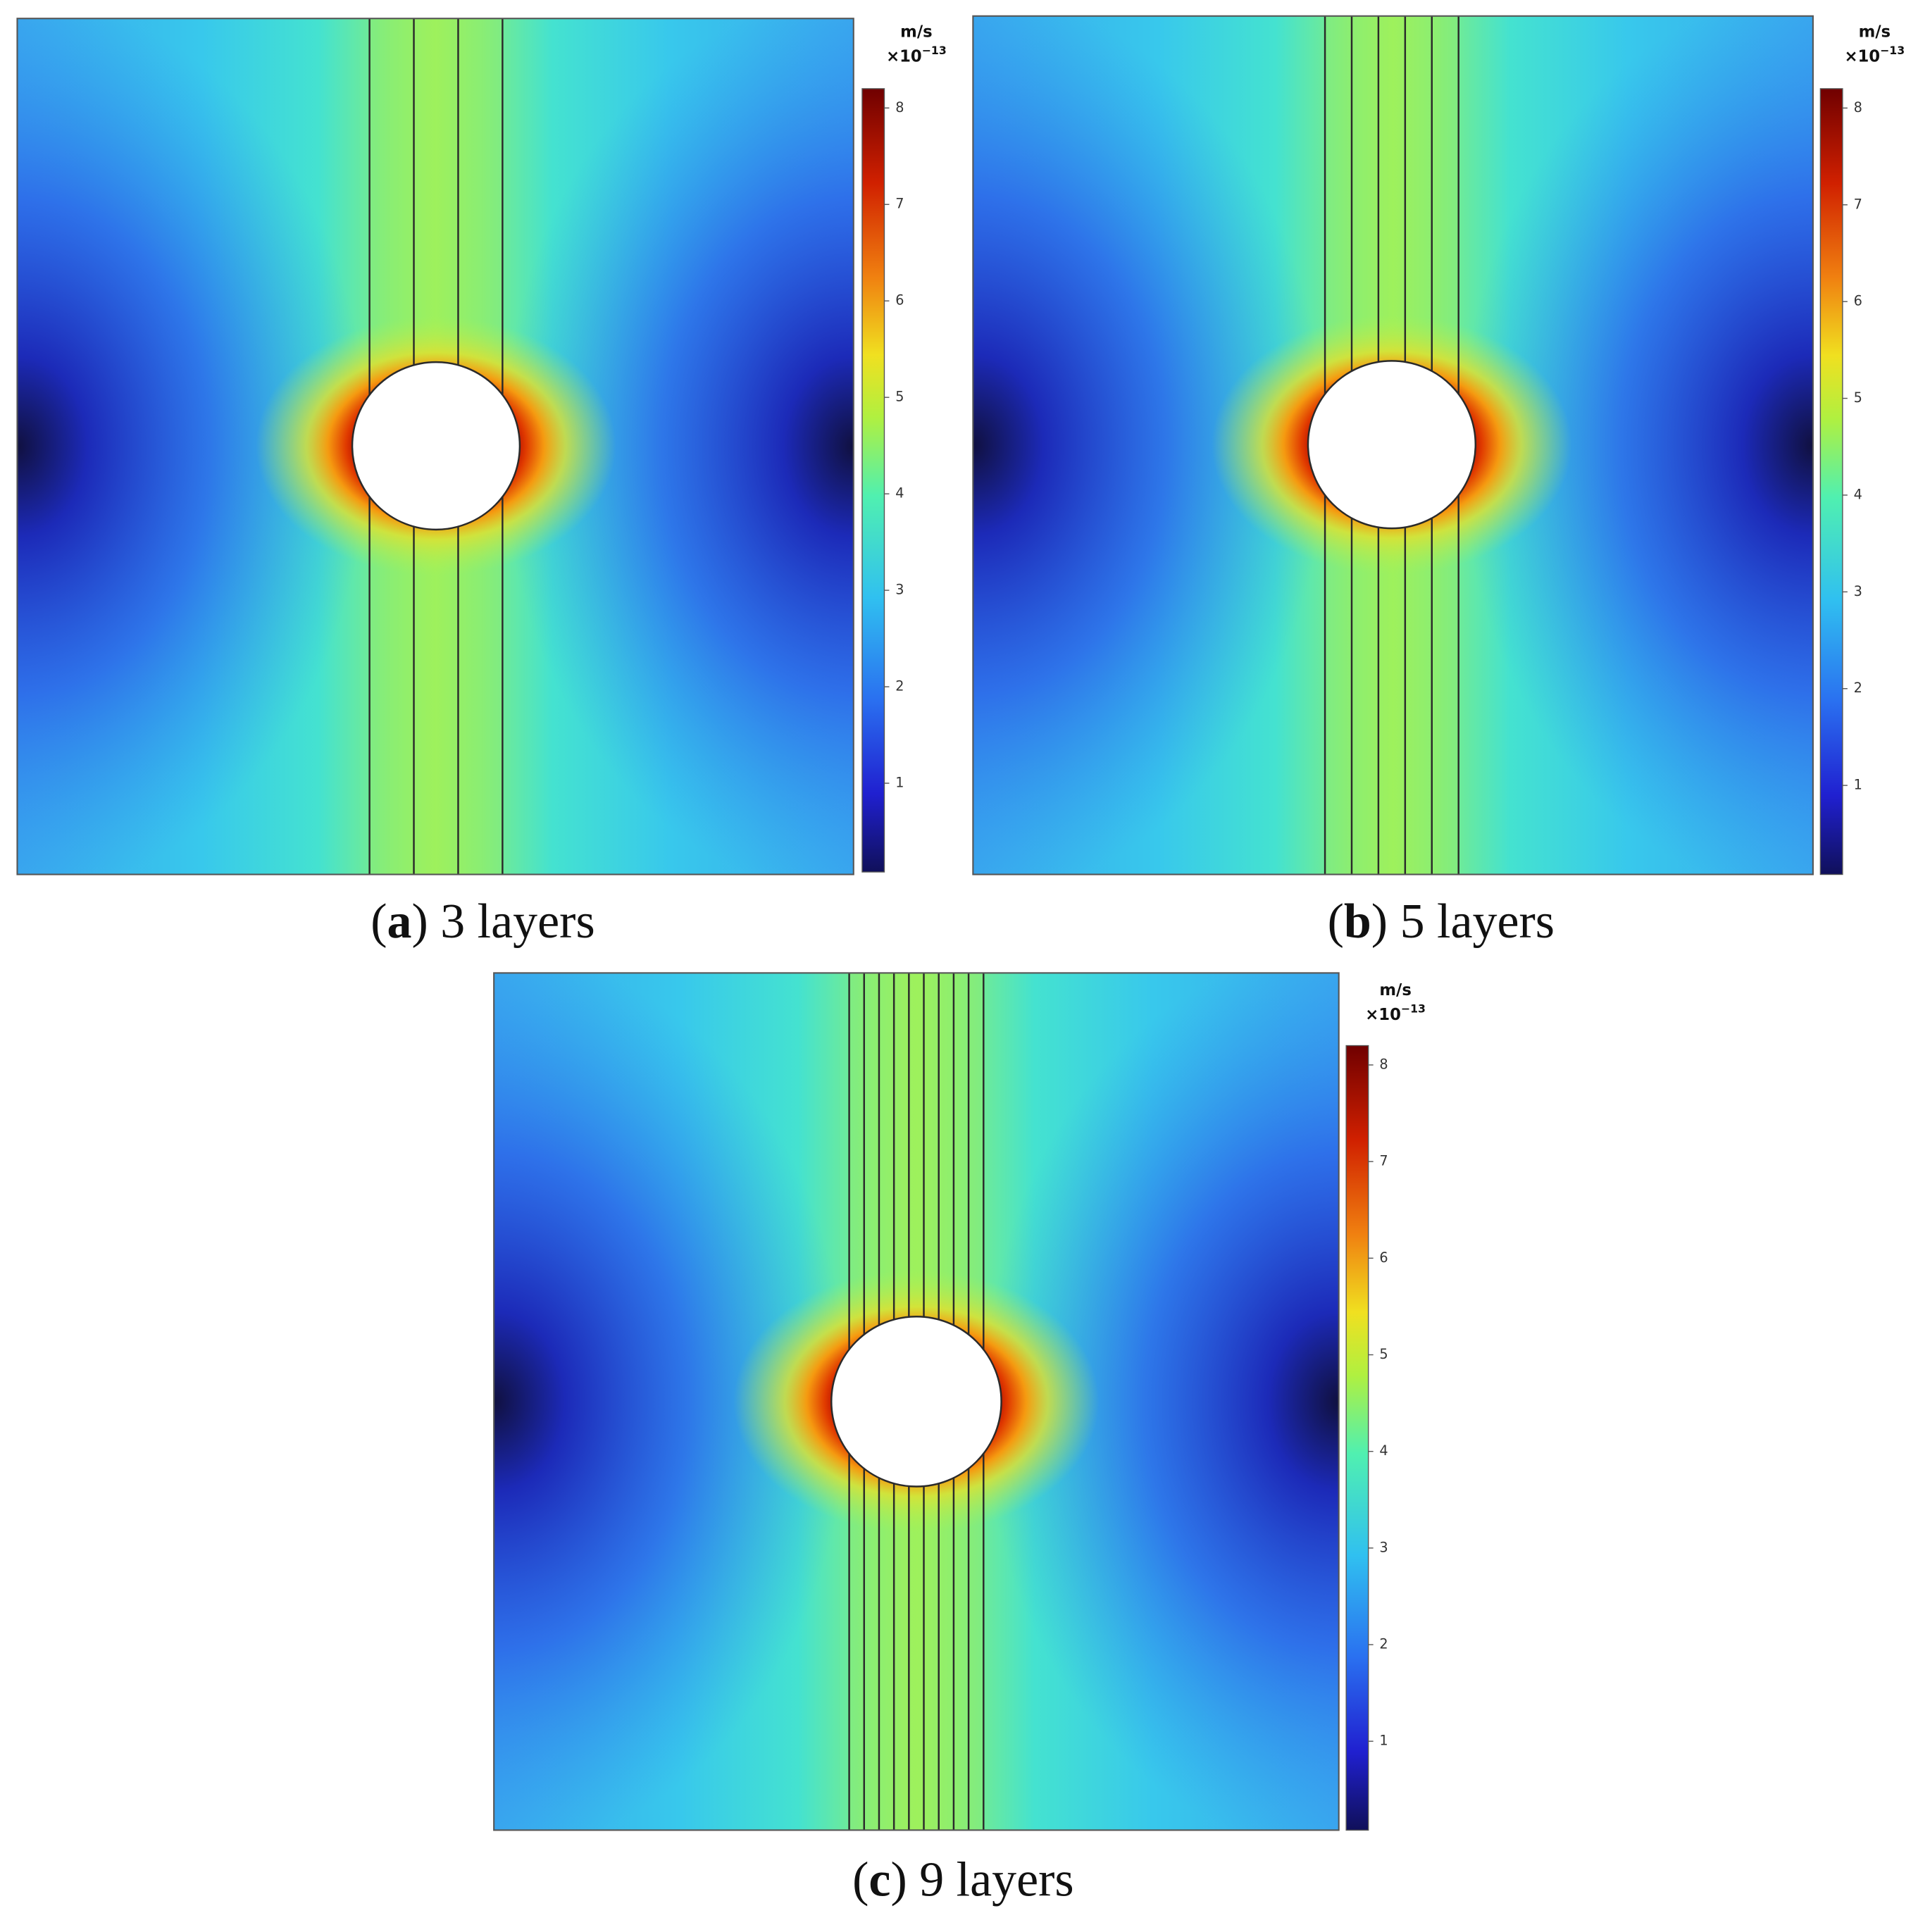 This screenshot has height=1932, width=1930. Describe the element at coordinates (879, 1879) in the screenshot. I see `caption-part: c` at that location.